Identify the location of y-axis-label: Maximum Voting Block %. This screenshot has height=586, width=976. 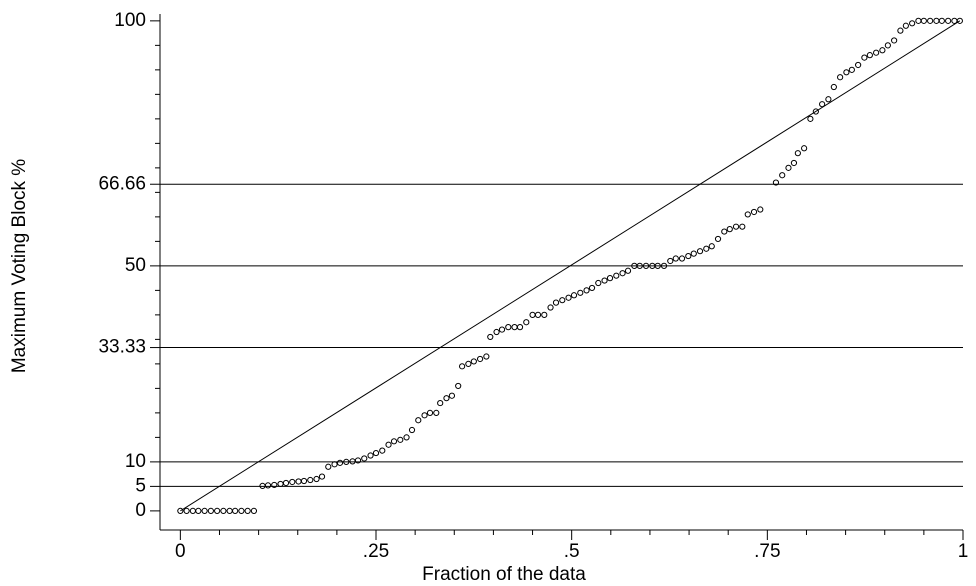
(19, 266).